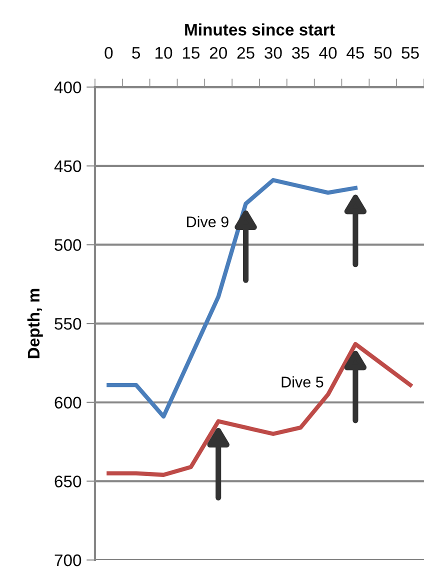 The width and height of the screenshot is (424, 573). I want to click on y-tick-label: 450, so click(68, 166).